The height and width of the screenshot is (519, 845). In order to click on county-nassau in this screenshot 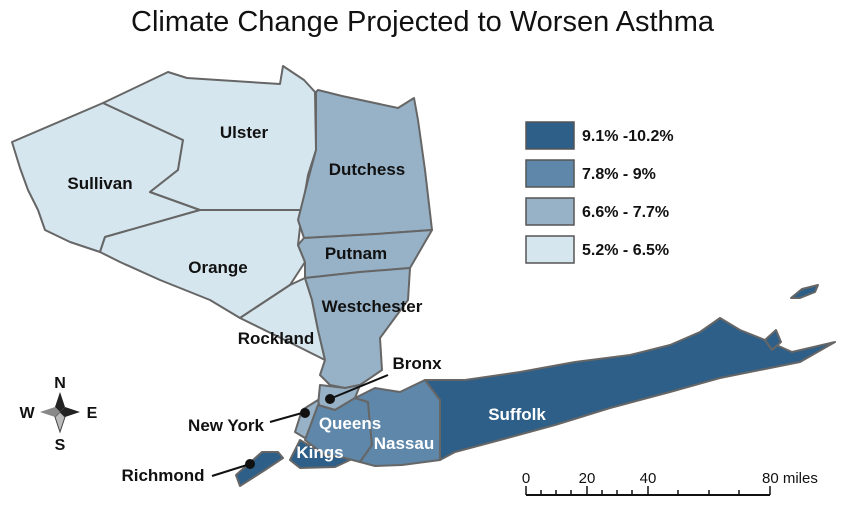, I will do `click(397, 423)`.